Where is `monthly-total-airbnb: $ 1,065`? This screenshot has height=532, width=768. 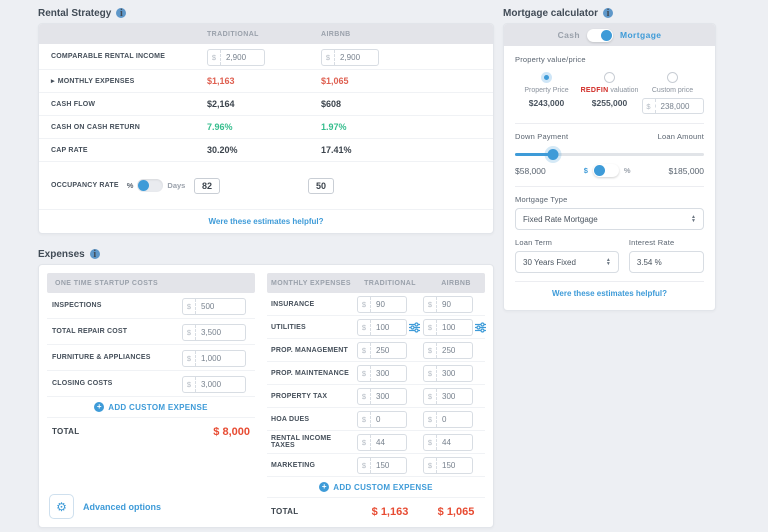 monthly-total-airbnb: $ 1,065 is located at coordinates (456, 511).